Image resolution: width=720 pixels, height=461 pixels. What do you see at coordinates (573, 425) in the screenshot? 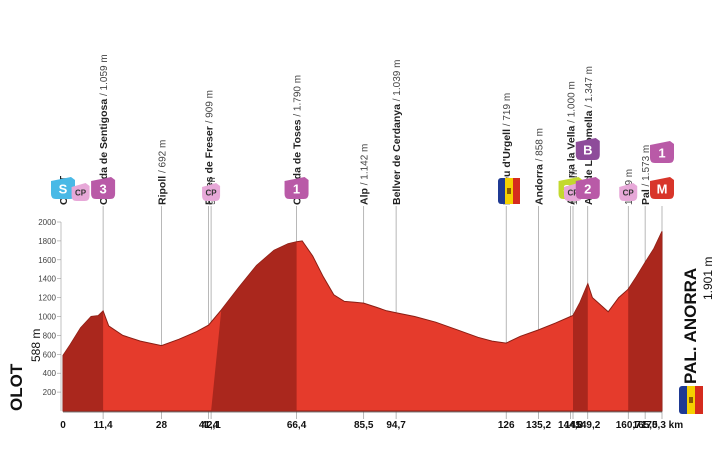
I see `x-tick-label: 145` at bounding box center [573, 425].